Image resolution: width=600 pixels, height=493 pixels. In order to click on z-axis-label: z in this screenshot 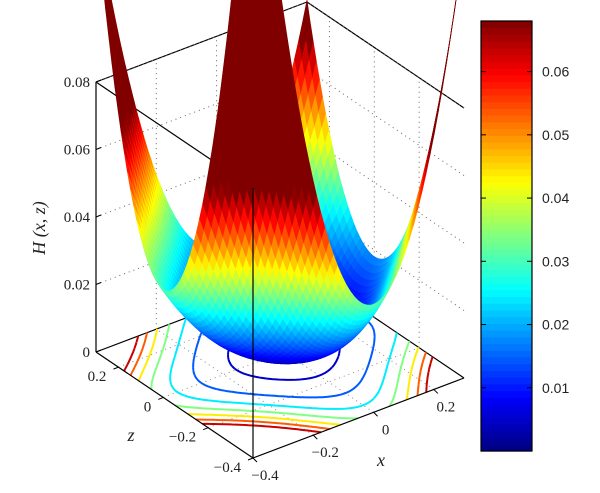, I will do `click(130, 435)`.